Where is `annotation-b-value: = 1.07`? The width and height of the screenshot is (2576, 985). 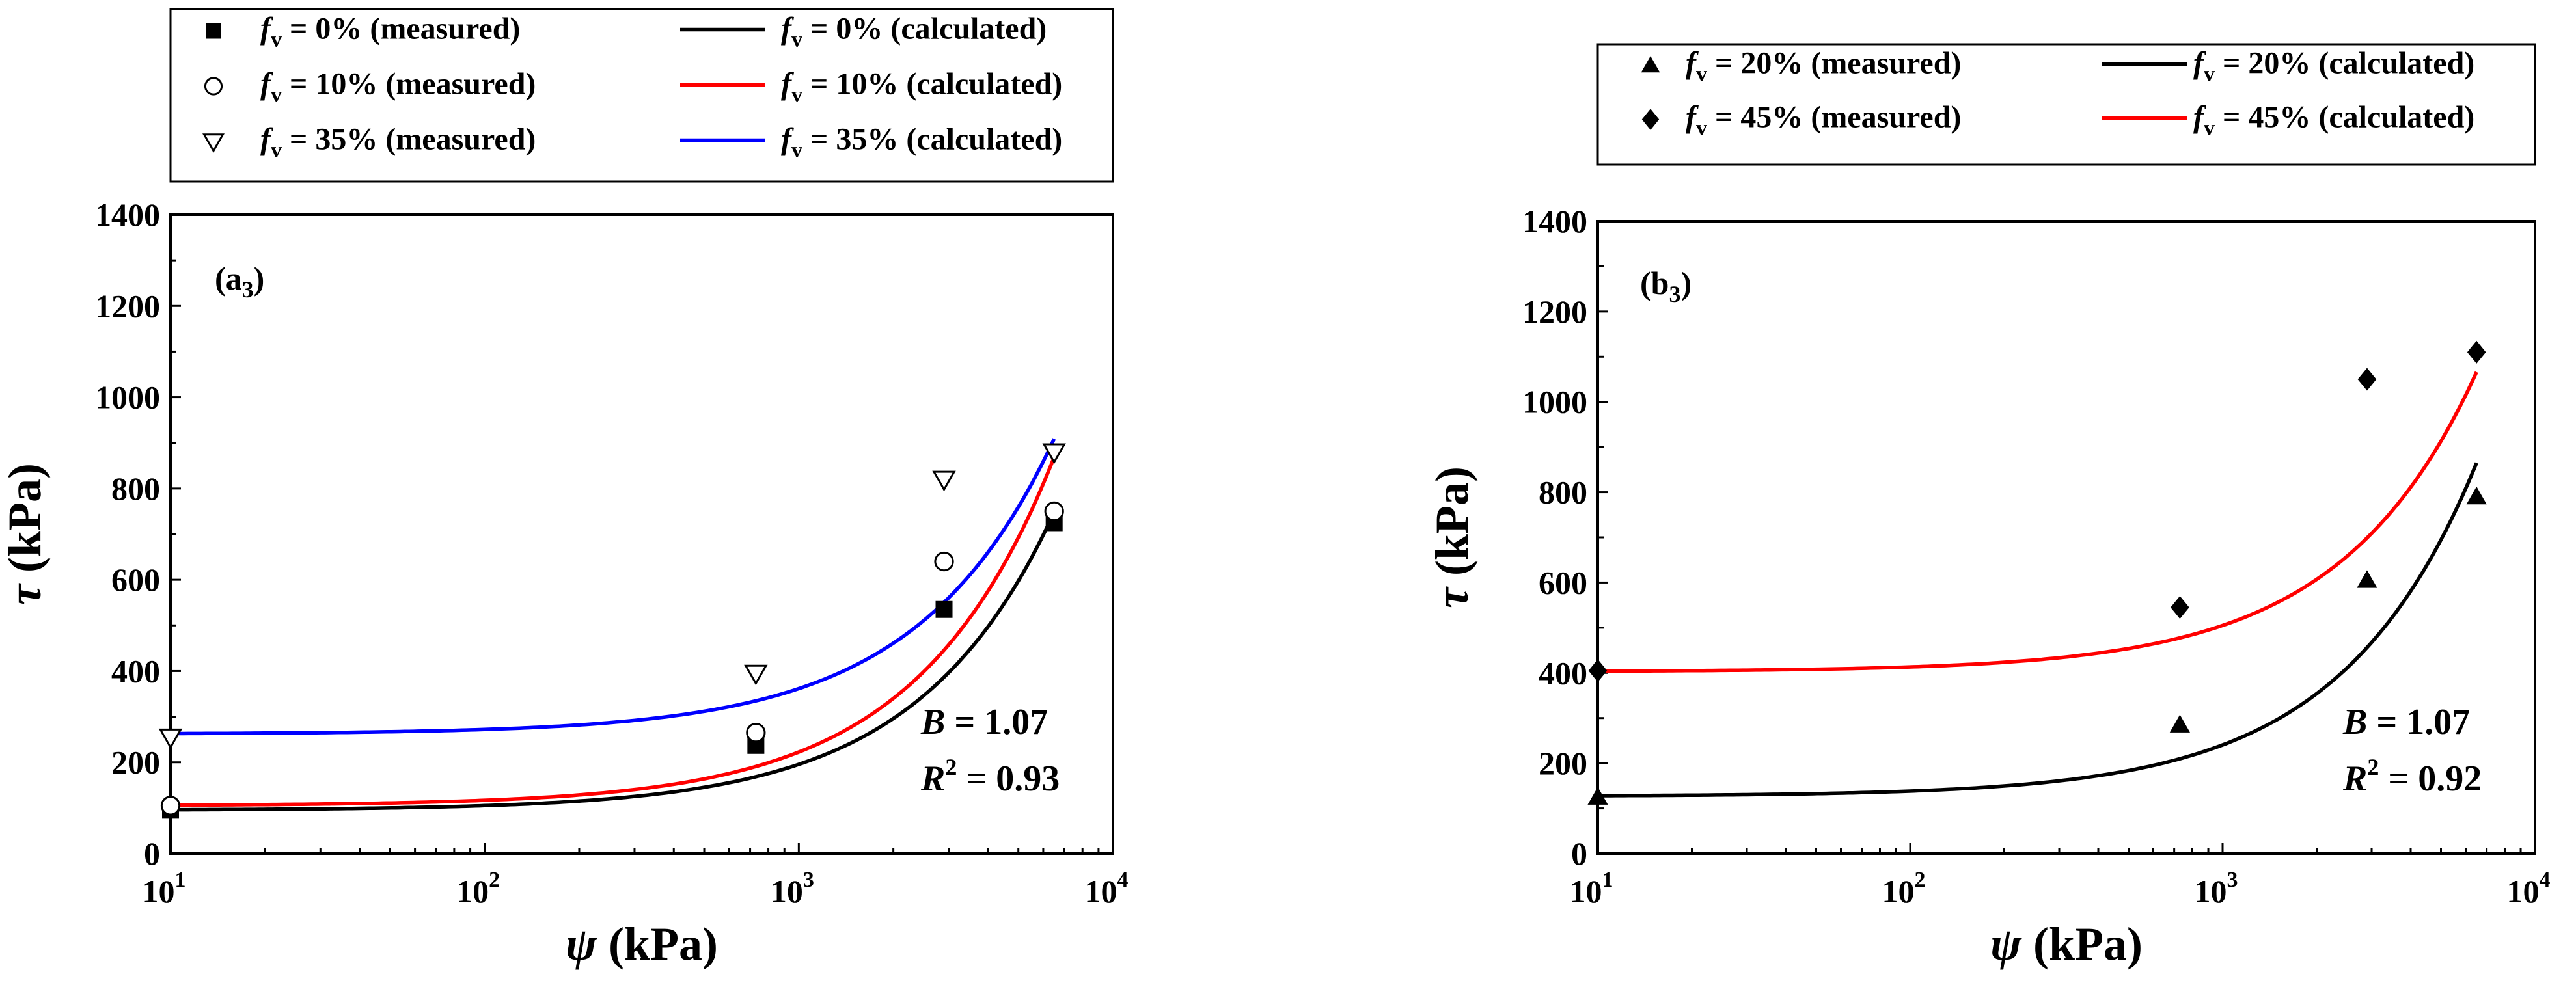 annotation-b-value: = 1.07 is located at coordinates (997, 722).